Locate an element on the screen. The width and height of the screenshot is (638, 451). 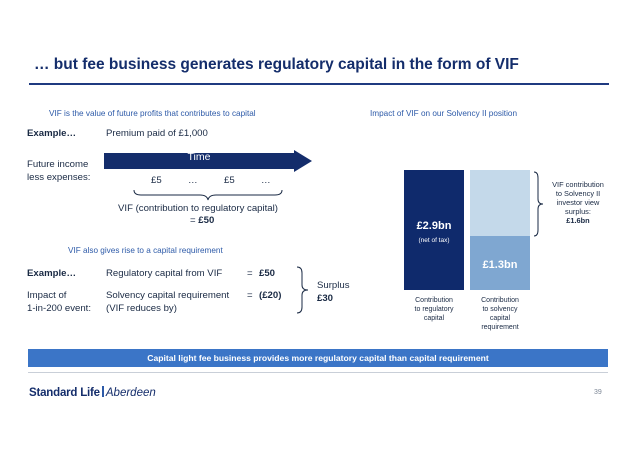
side-note-line3: investor view is located at coordinates (578, 202).